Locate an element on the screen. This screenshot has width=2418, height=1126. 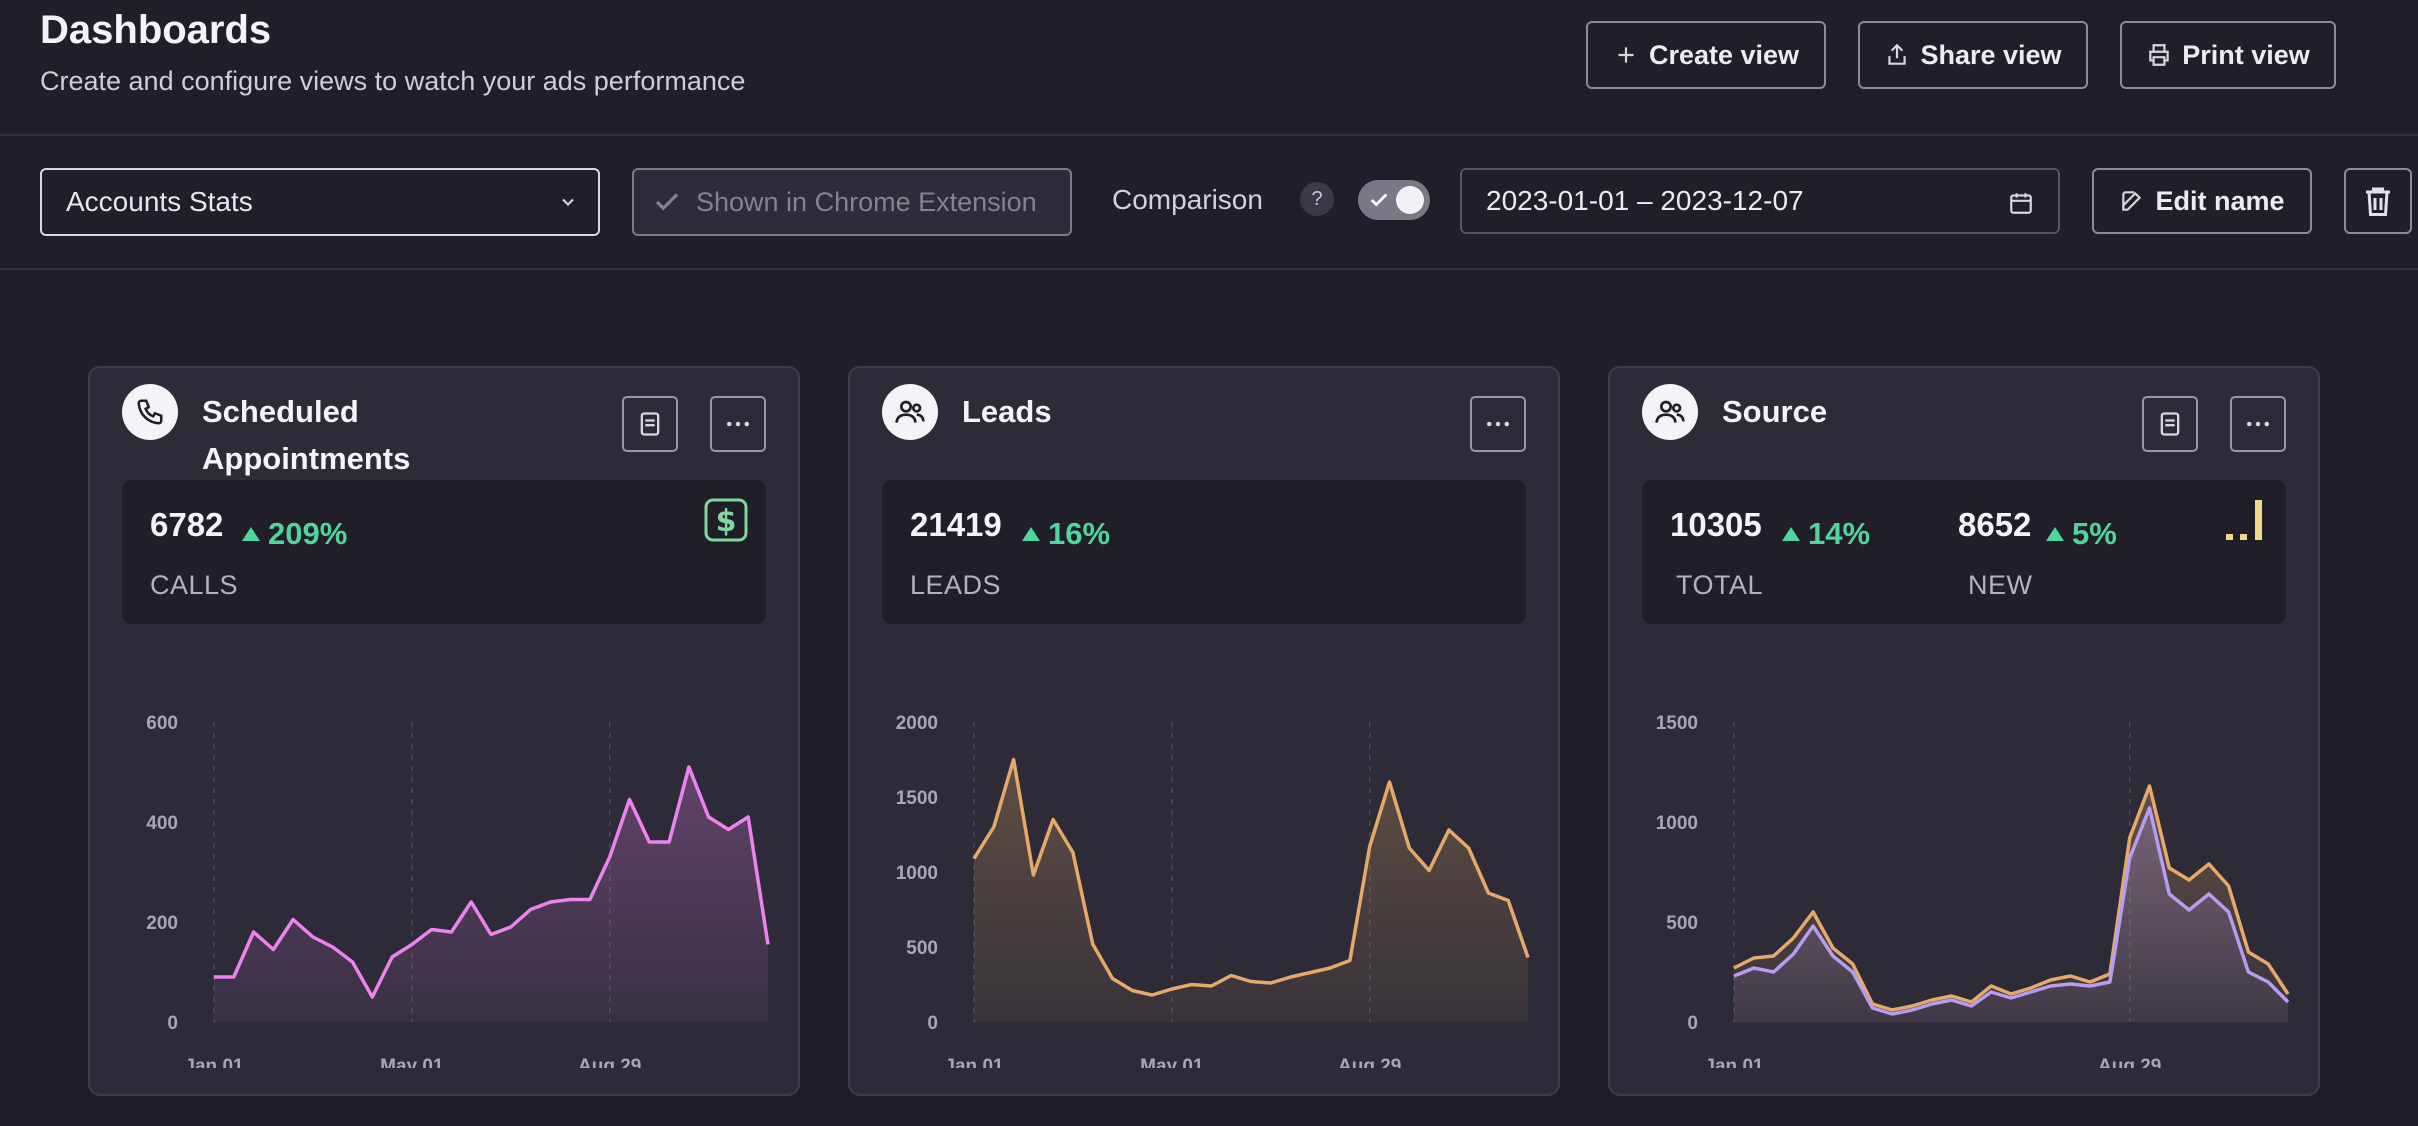
stat-delta-new: 5% is located at coordinates (2081, 534).